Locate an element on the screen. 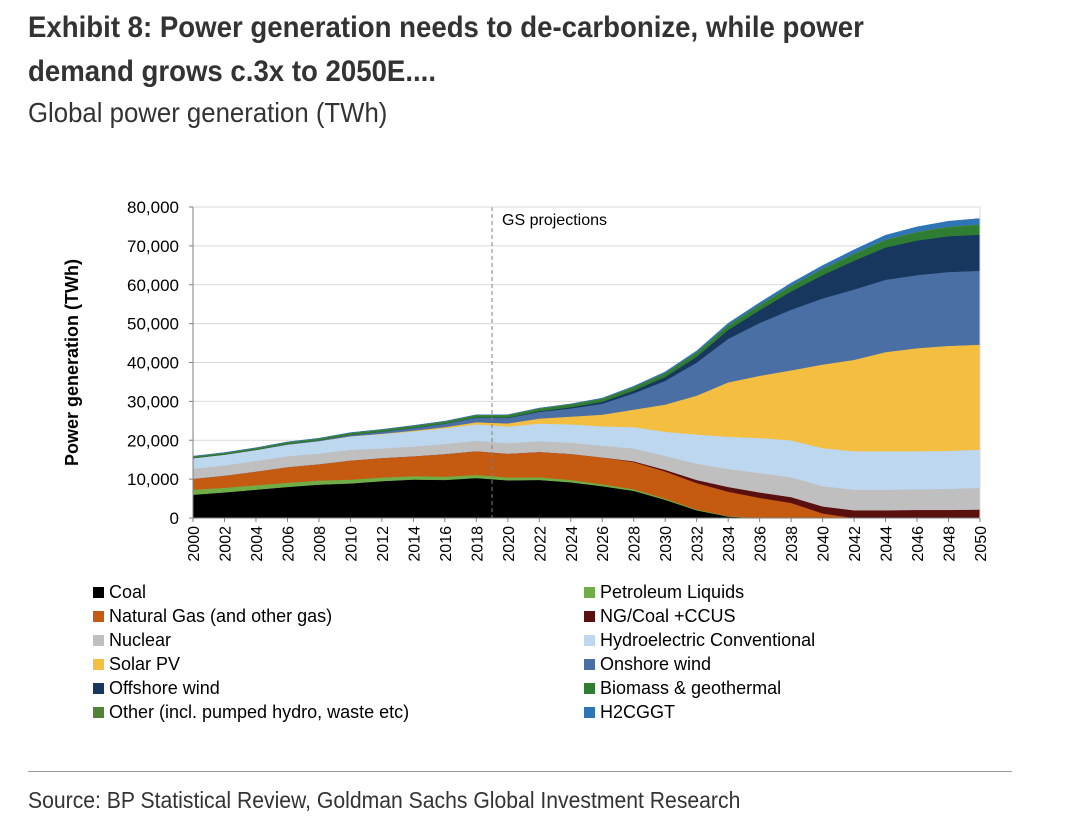 Image resolution: width=1080 pixels, height=838 pixels. x-tick-label: 2004 is located at coordinates (257, 544).